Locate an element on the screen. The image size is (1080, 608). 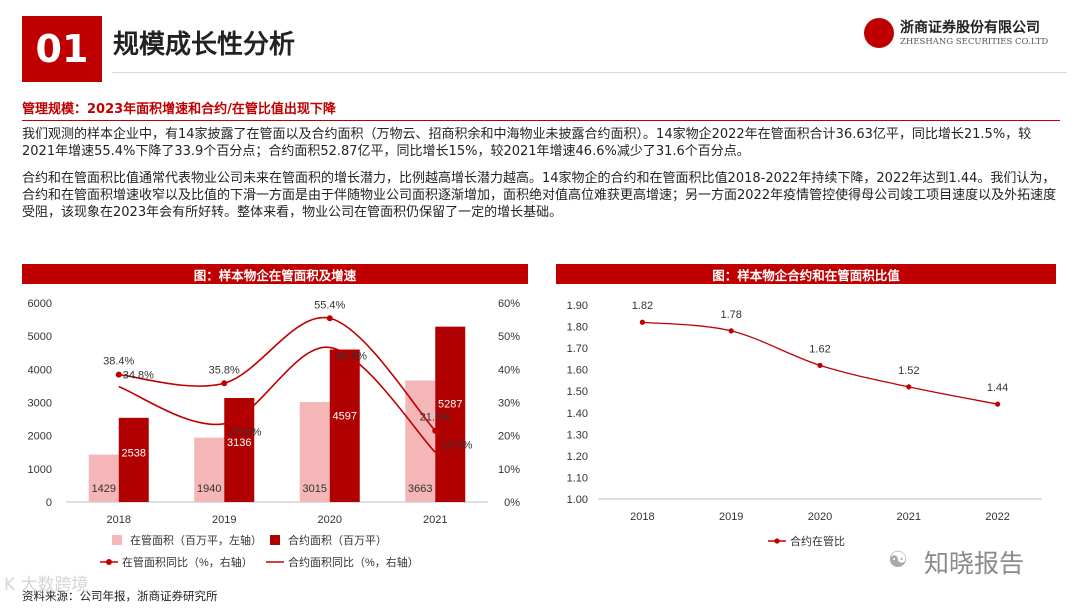
chart2-y-tick: 1.30 is located at coordinates (577, 435).